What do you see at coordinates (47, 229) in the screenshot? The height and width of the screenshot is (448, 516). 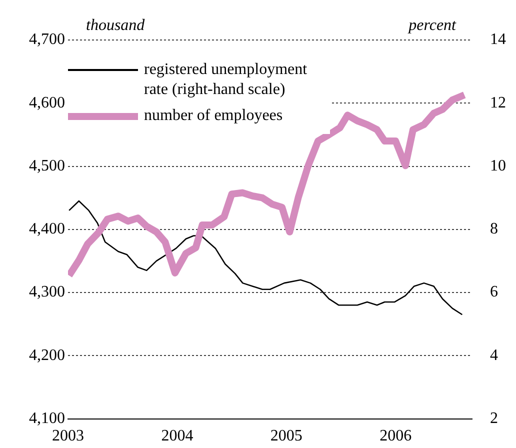 I see `y-tick-label: 4,400` at bounding box center [47, 229].